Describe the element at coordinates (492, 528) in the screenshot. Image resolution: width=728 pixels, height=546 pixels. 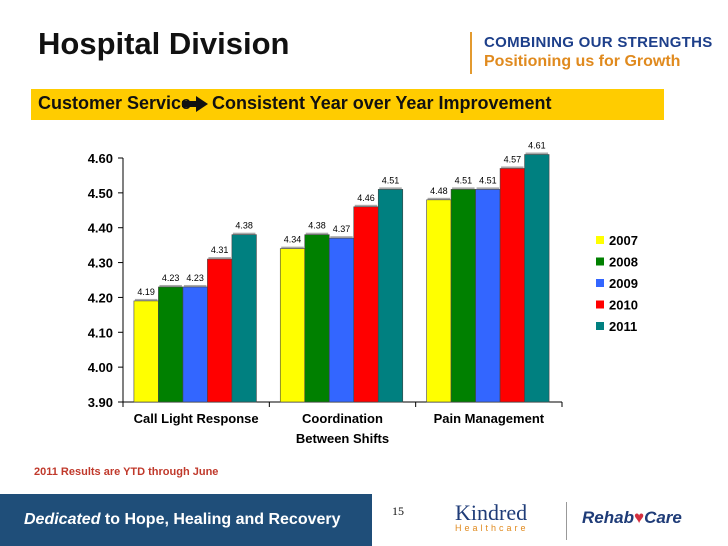
I see `kindred-logo-sub: Healthcare` at that location.